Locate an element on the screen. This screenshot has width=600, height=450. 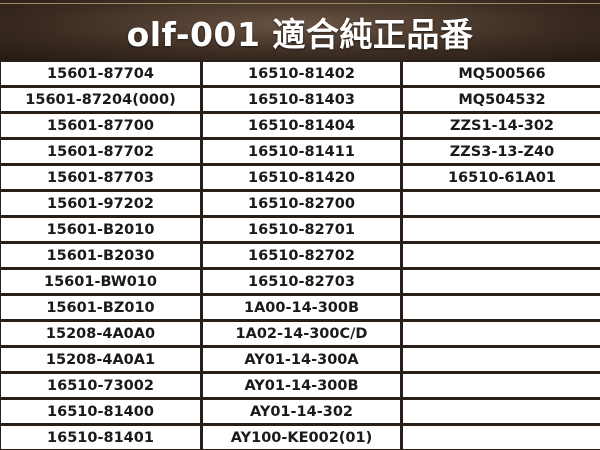
table-cell: 16510-82701 is located at coordinates (301, 229).